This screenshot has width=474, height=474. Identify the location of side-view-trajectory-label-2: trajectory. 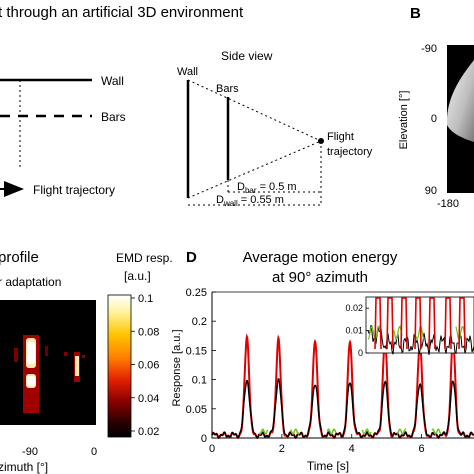
(350, 152).